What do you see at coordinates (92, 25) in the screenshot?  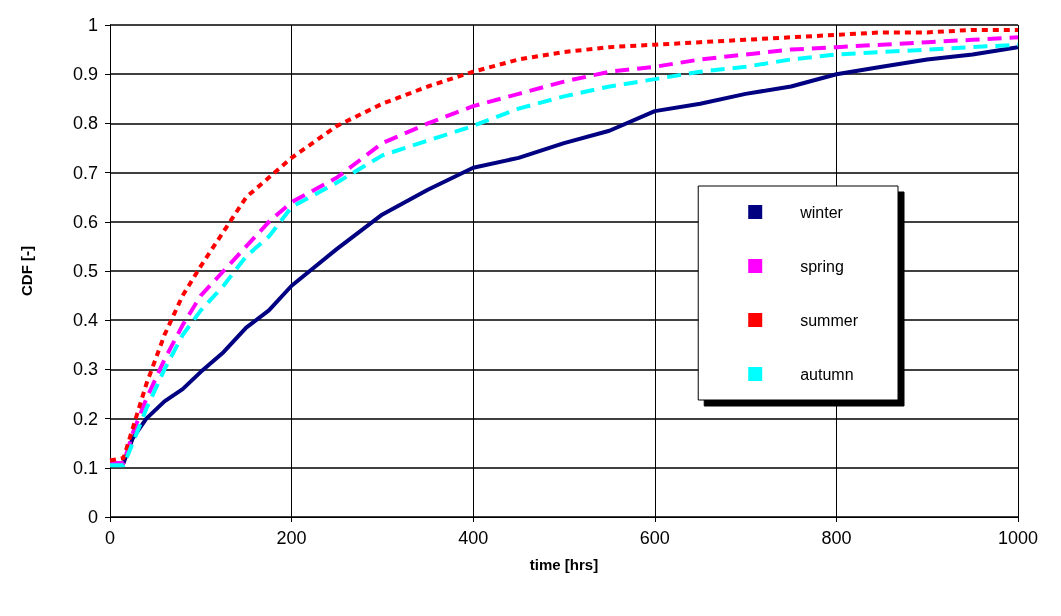 I see `y-tick-label: 1` at bounding box center [92, 25].